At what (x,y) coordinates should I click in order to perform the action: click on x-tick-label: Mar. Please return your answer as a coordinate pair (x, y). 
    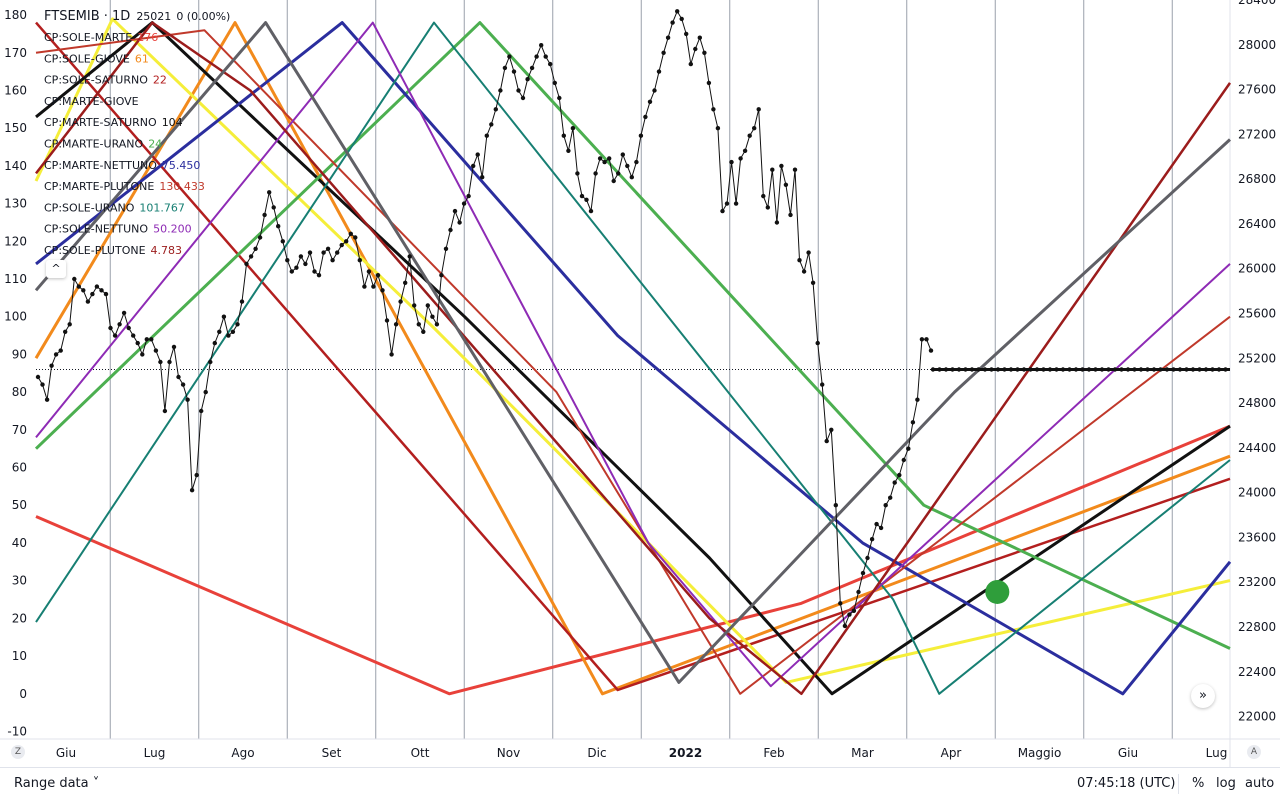
    Looking at the image, I should click on (862, 753).